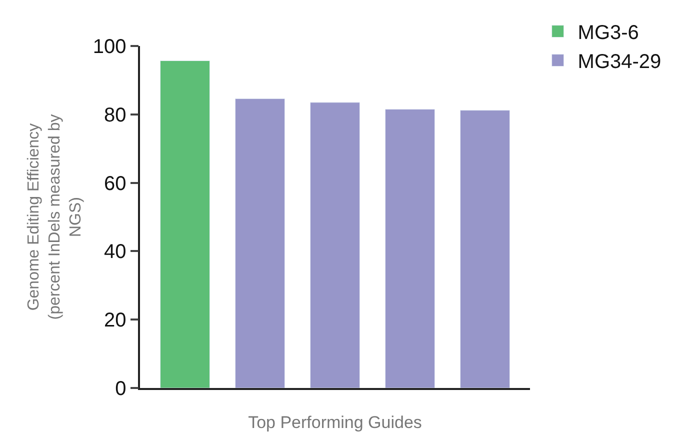 The image size is (699, 443). Describe the element at coordinates (620, 62) in the screenshot. I see `legend-label: MG34-29` at that location.